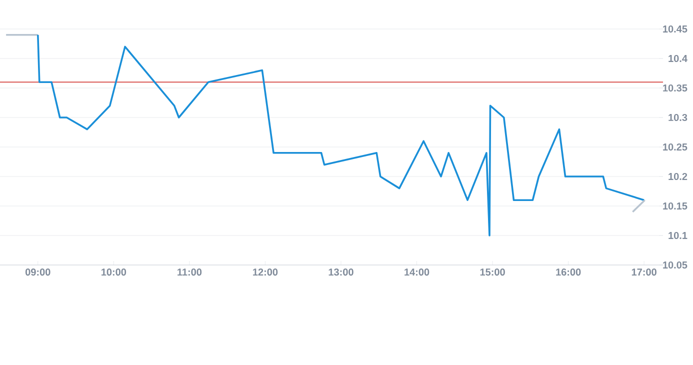  I want to click on y-tick-label: 10.1, so click(678, 236).